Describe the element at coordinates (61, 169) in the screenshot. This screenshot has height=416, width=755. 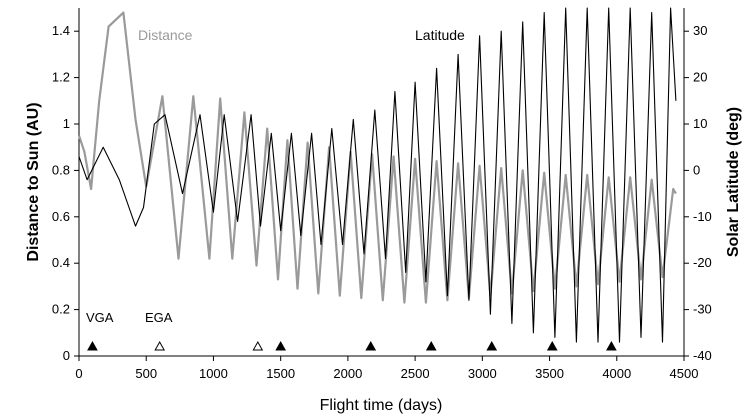
I see `y-tick-label-left: 0.8` at that location.